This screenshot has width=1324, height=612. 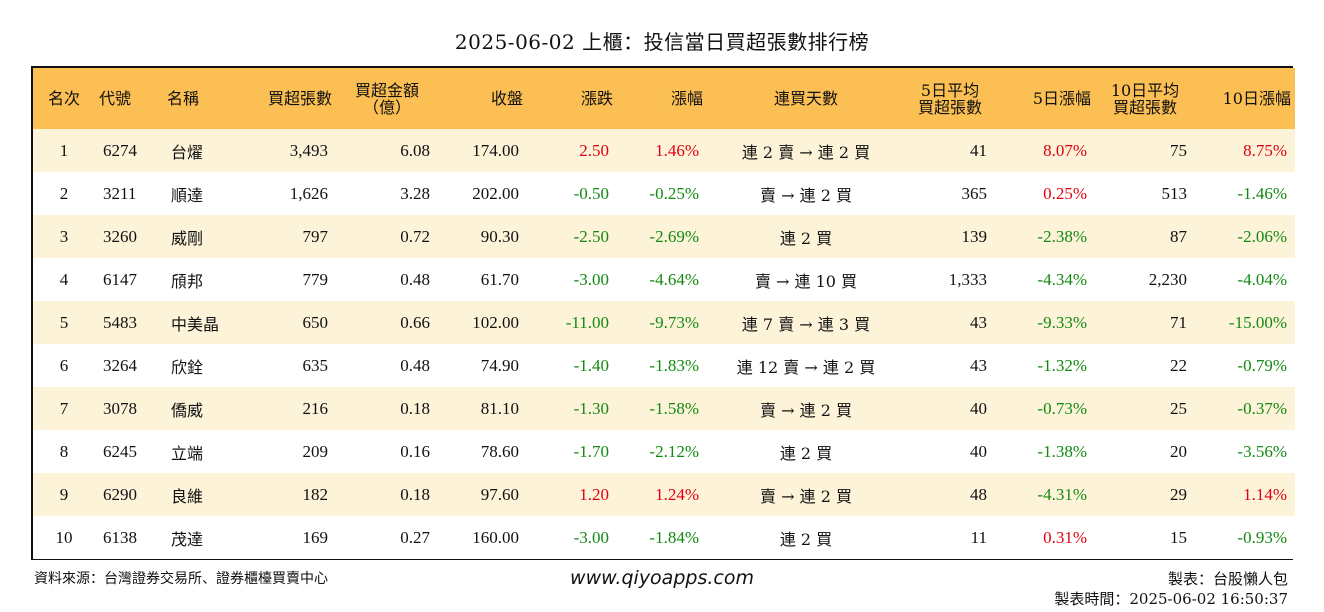 I want to click on cell-close: 61.70, so click(x=499, y=279).